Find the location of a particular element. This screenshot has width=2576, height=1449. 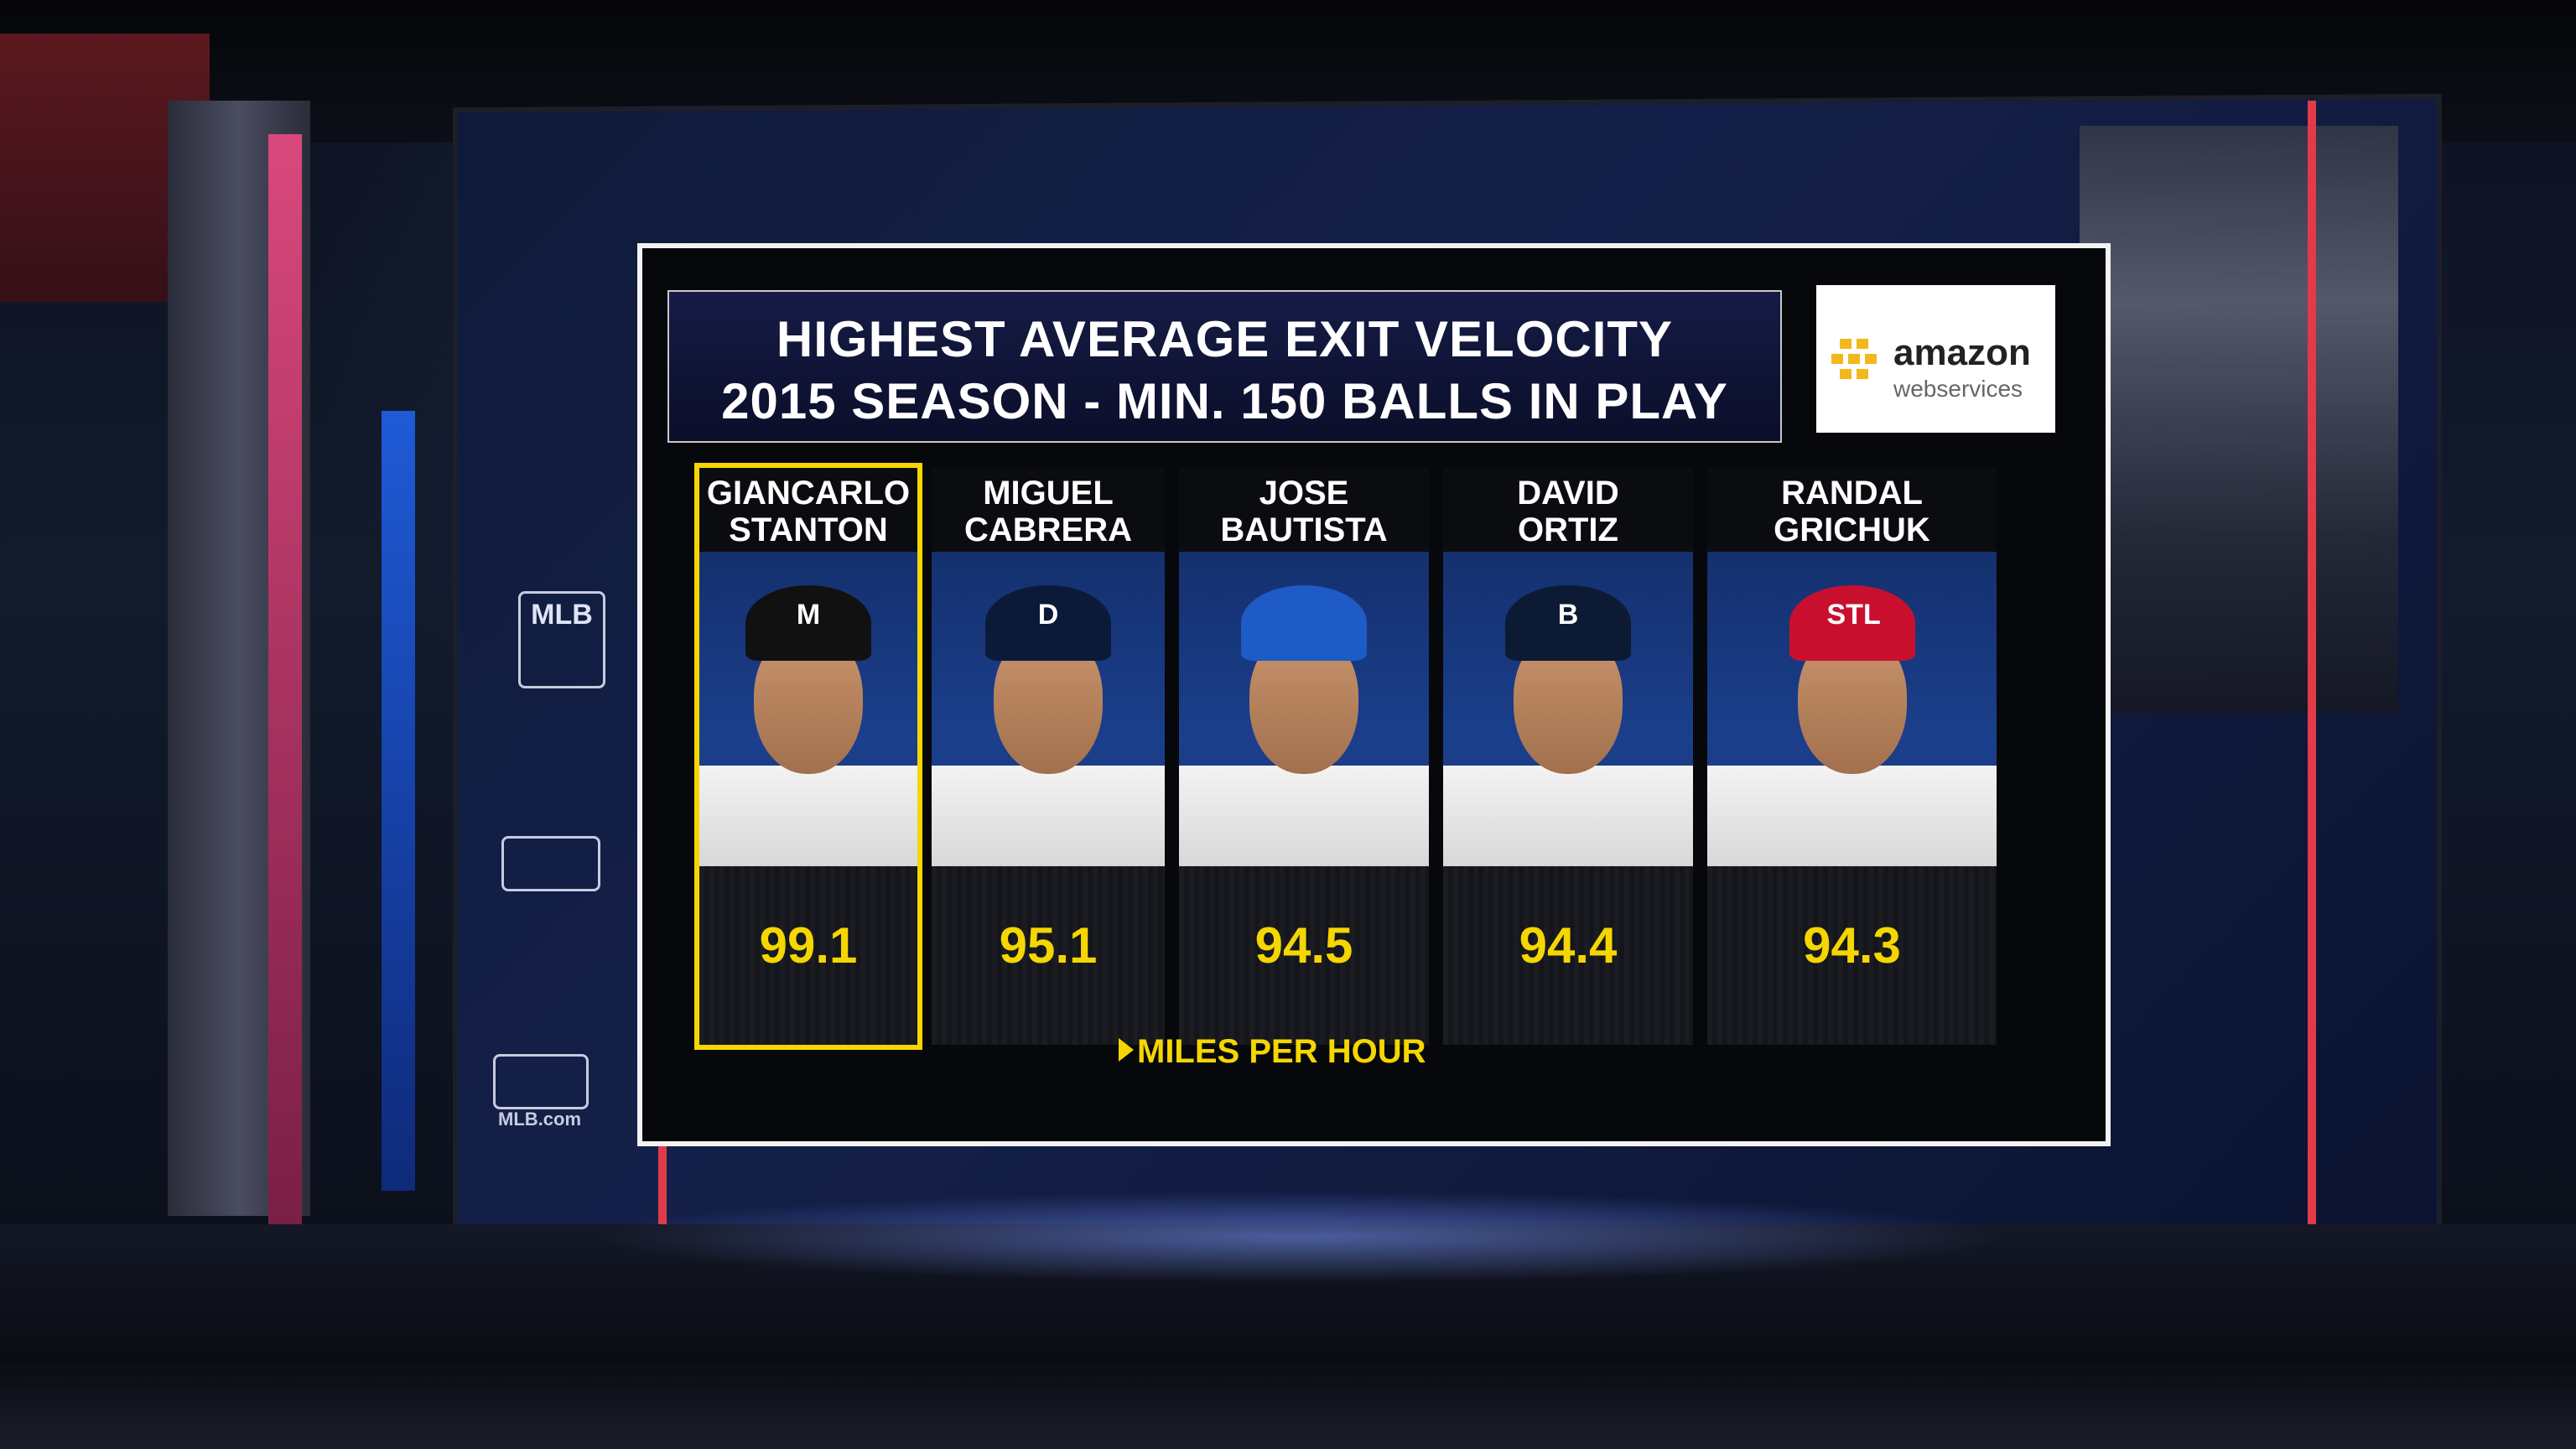

player-first-name: GIANCARLO is located at coordinates (808, 493).